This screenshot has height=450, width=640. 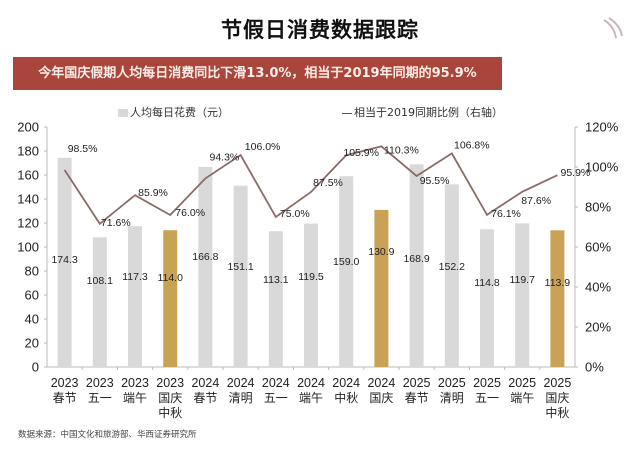 I want to click on subtitle-banner, so click(x=257, y=73).